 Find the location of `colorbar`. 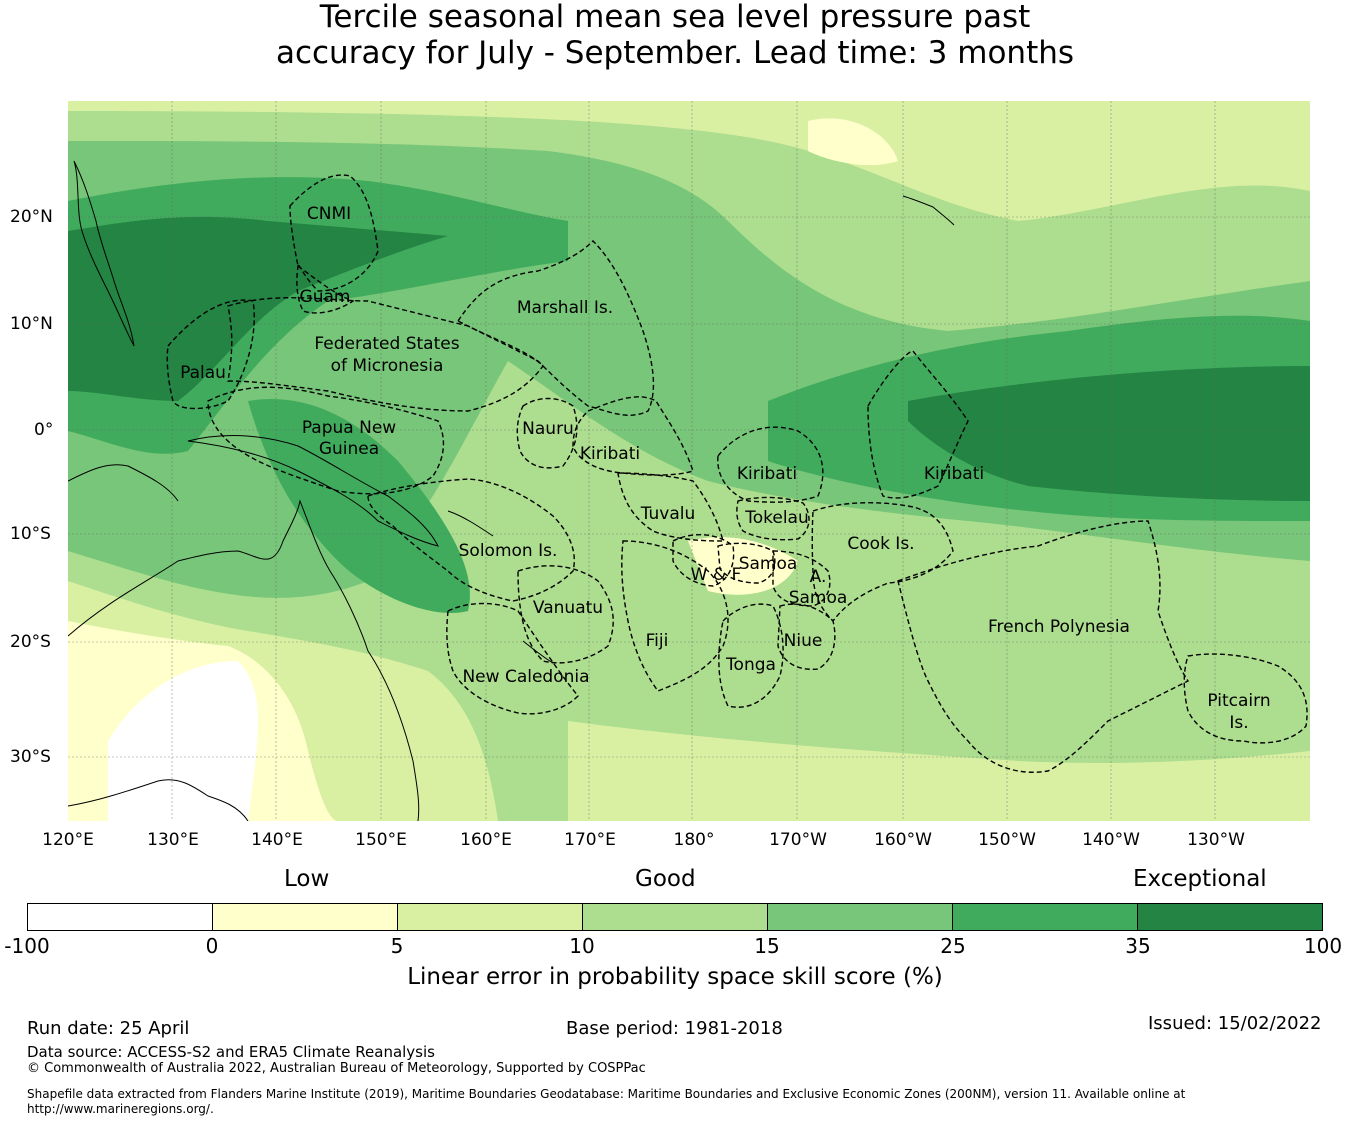

colorbar is located at coordinates (675, 917).